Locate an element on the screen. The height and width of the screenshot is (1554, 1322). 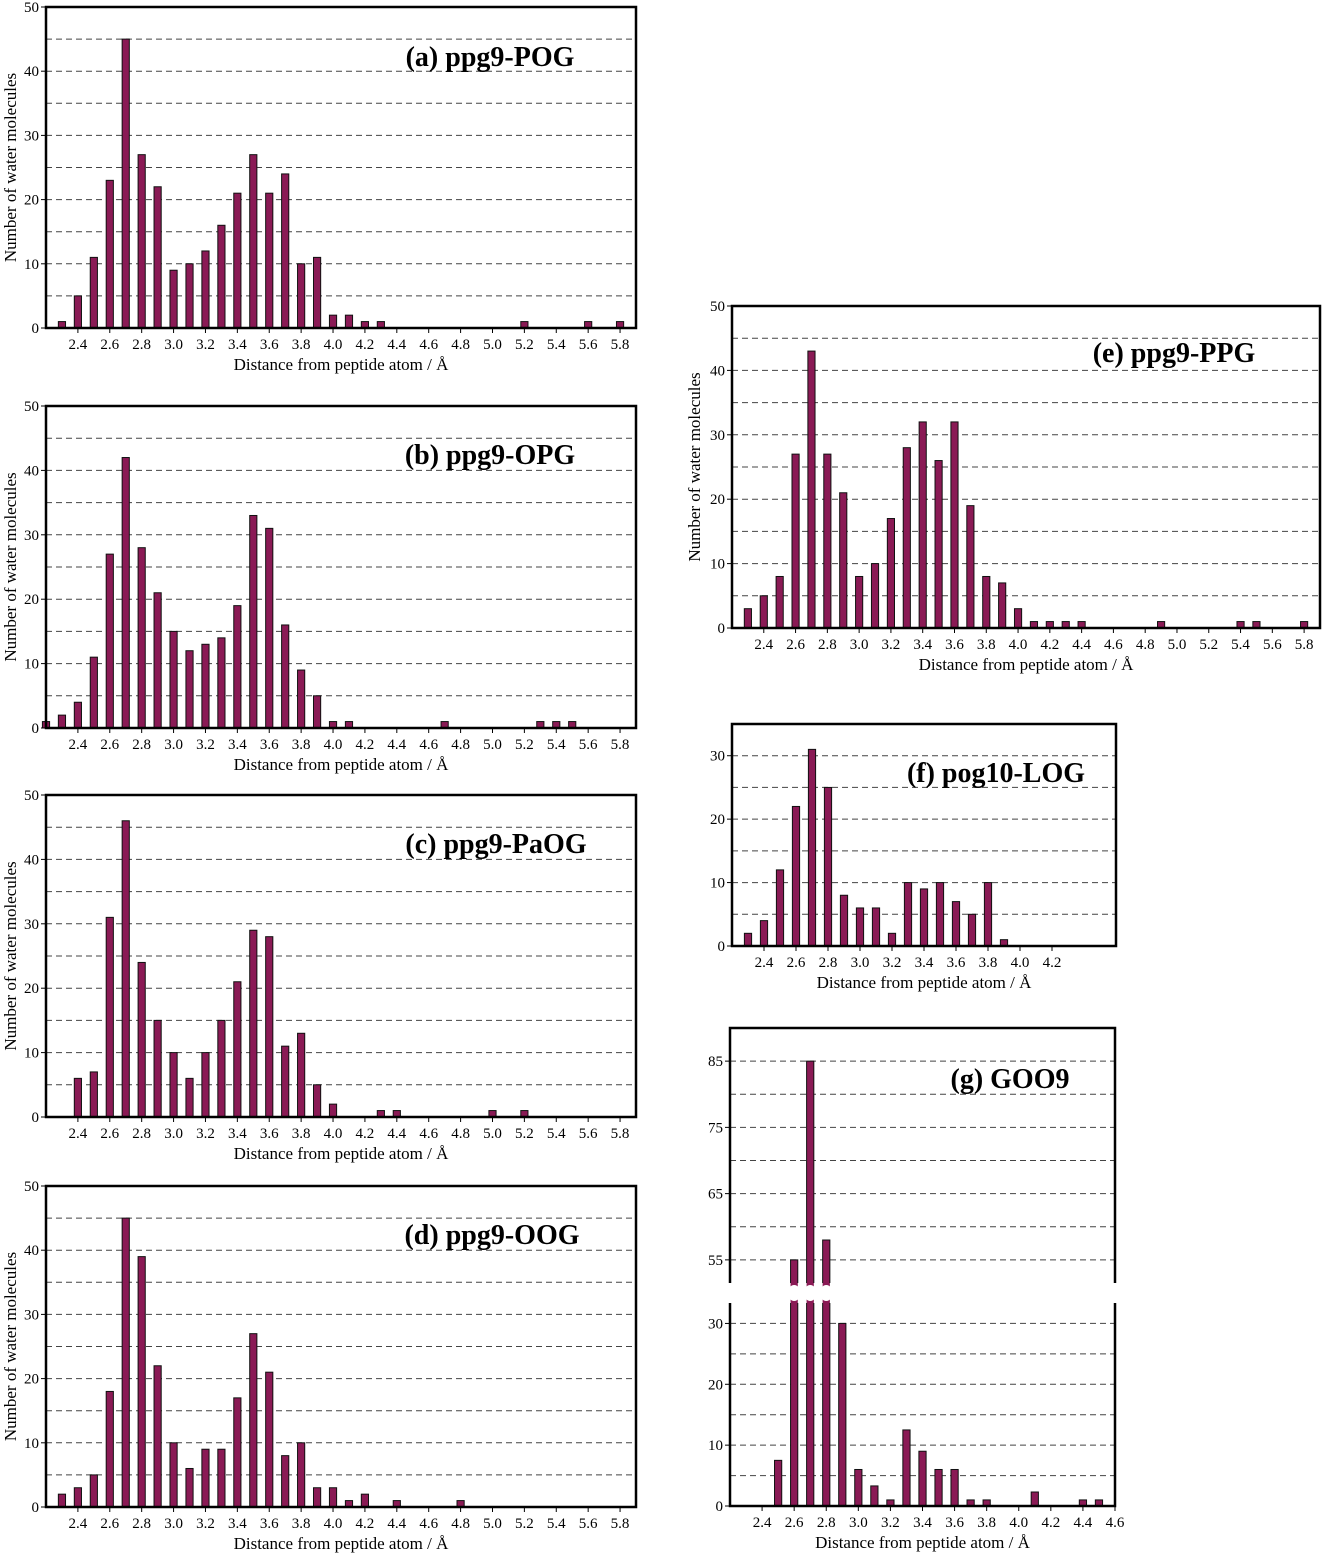
y-tick-label: 85 is located at coordinates (715, 1062).